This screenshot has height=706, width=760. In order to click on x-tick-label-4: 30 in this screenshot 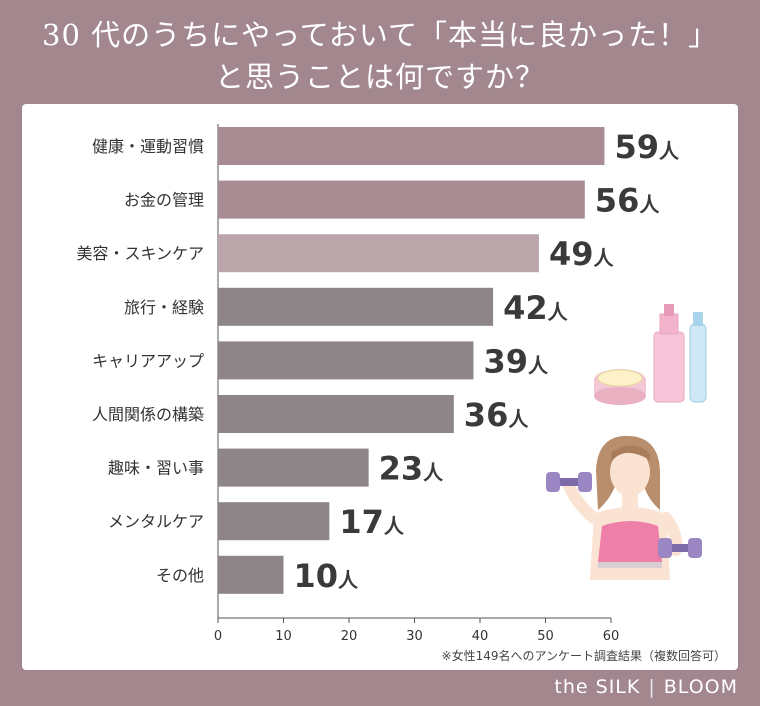, I will do `click(414, 636)`.